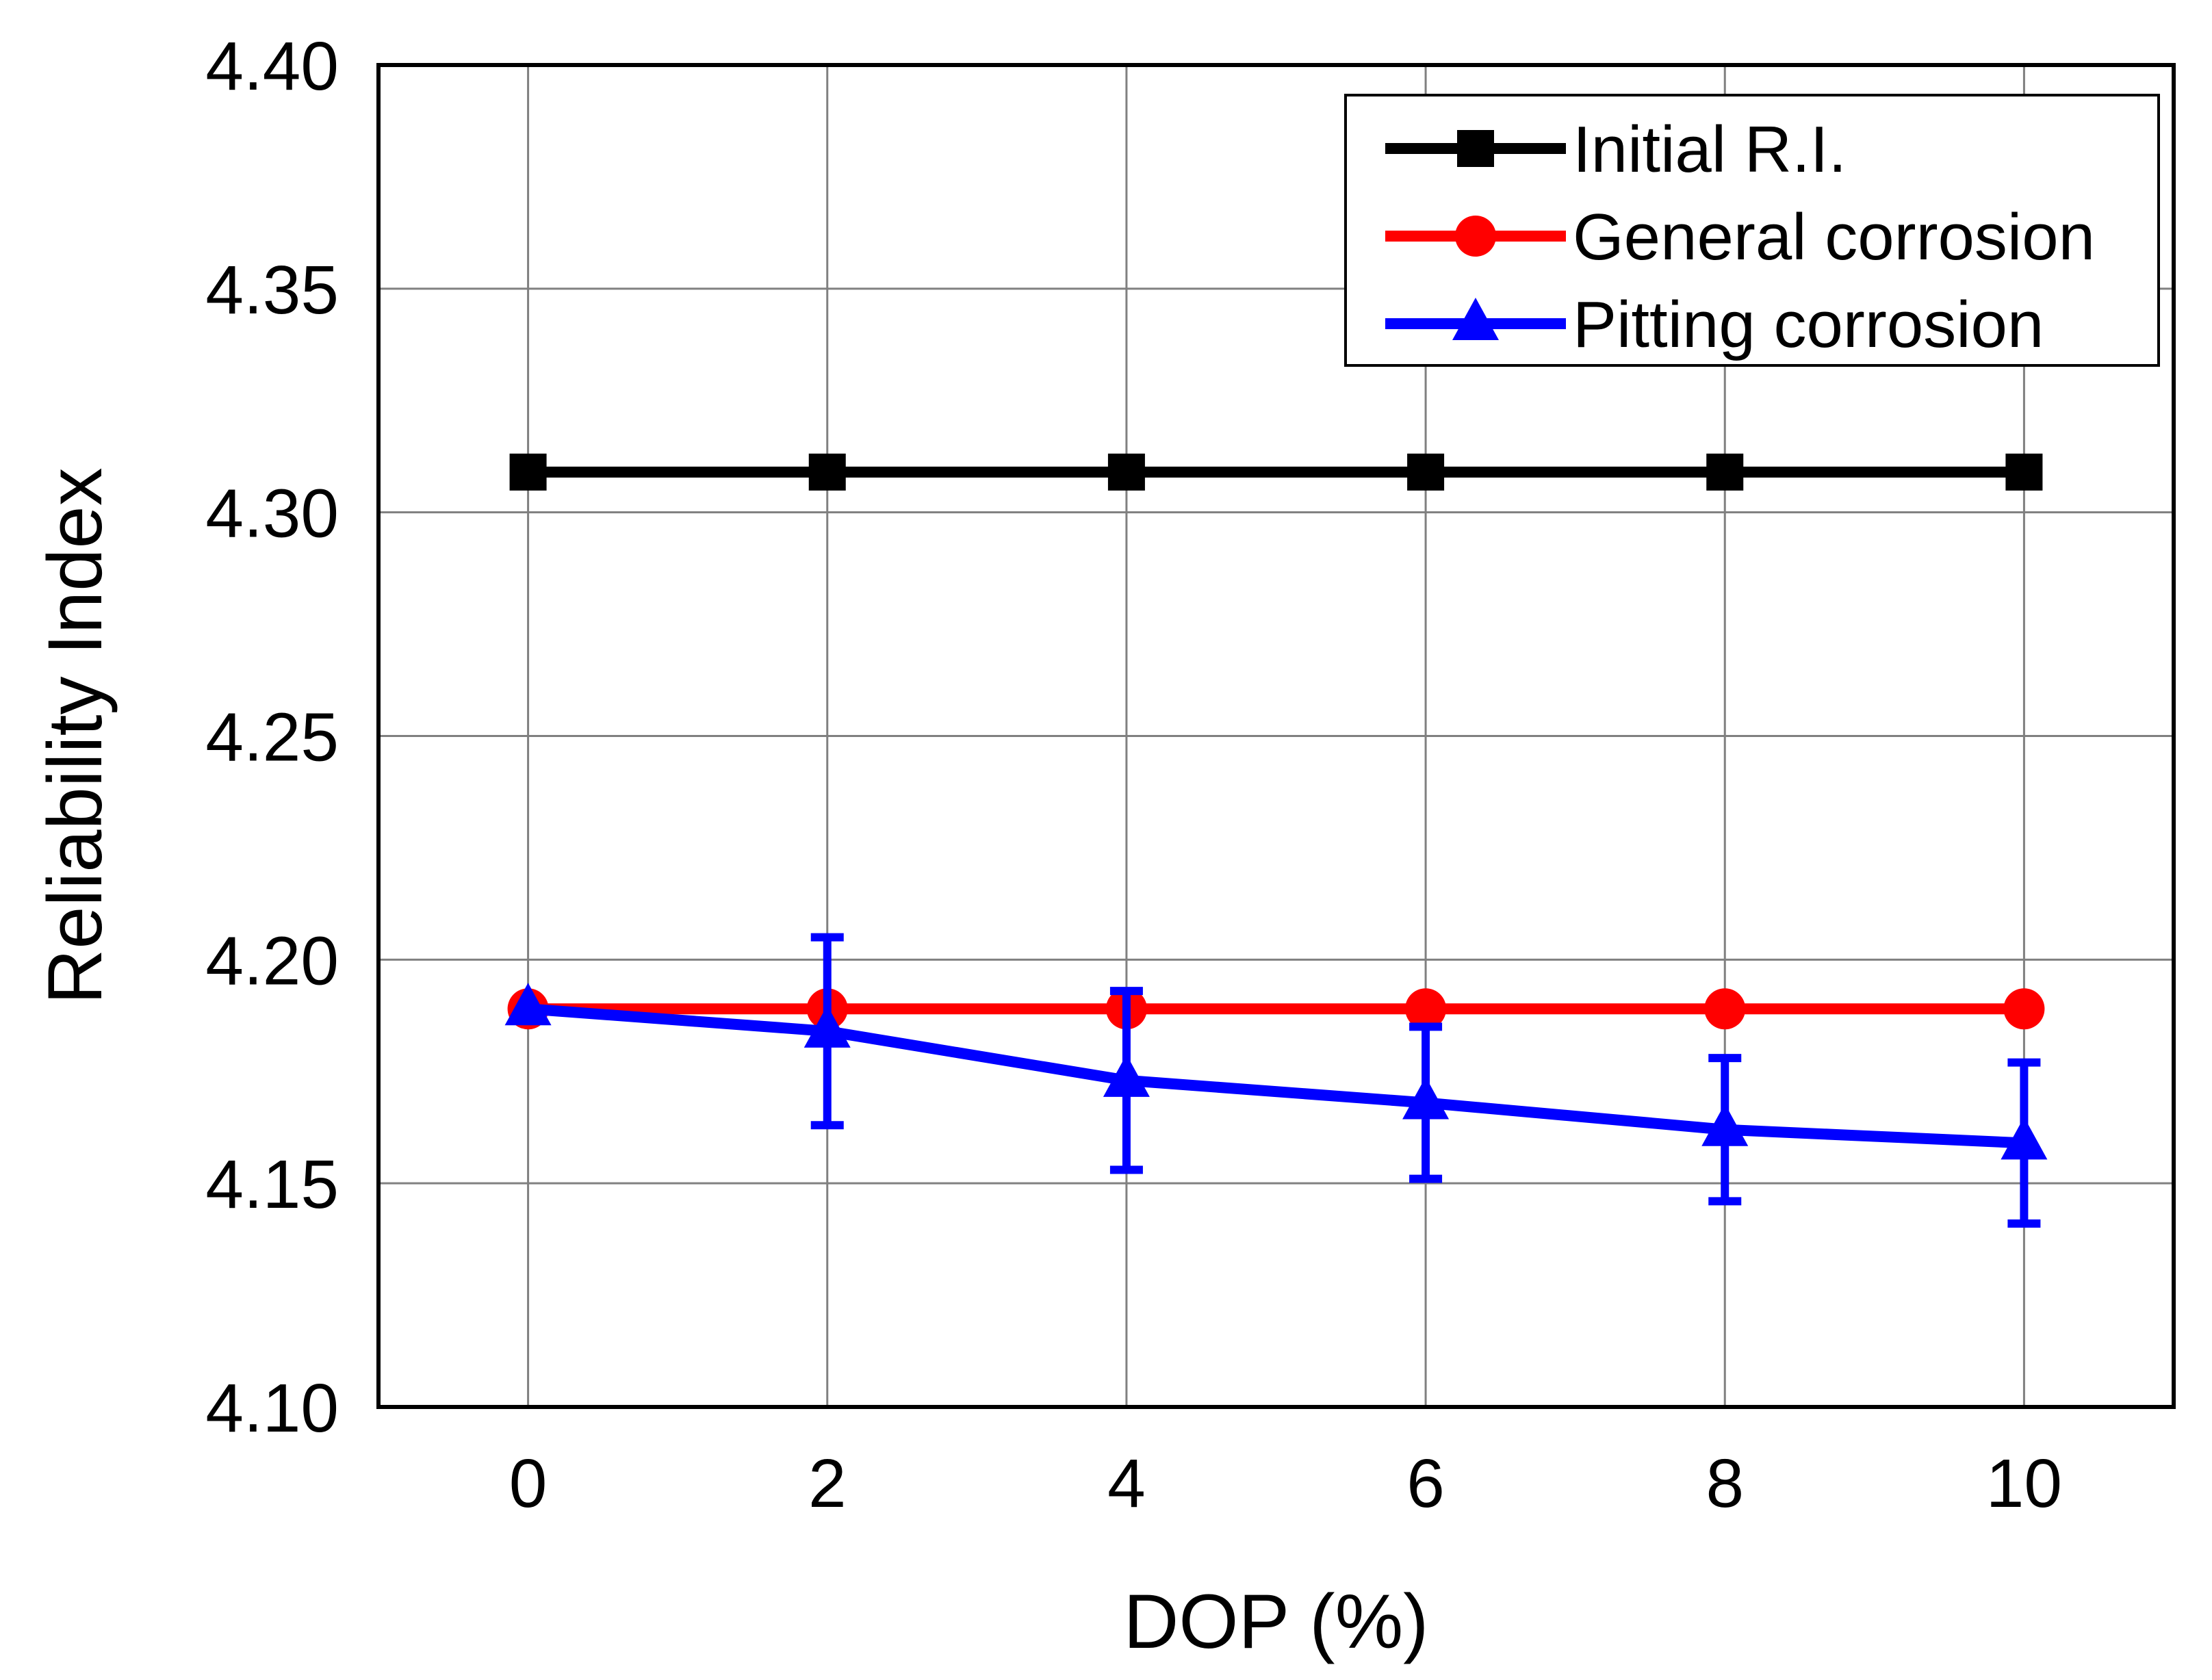 The height and width of the screenshot is (1680, 2212). I want to click on legend-label: Initial R.I., so click(1710, 149).